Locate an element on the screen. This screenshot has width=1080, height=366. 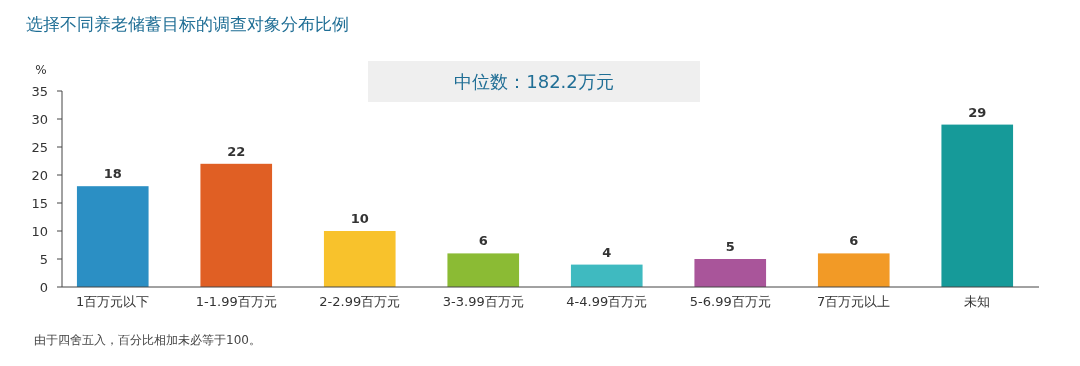
y-tick-label: 0 is located at coordinates (43, 287).